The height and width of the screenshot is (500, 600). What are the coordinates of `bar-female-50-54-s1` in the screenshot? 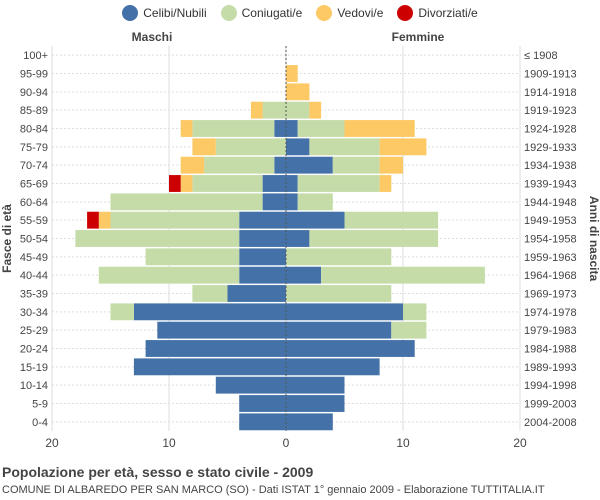 It's located at (374, 238).